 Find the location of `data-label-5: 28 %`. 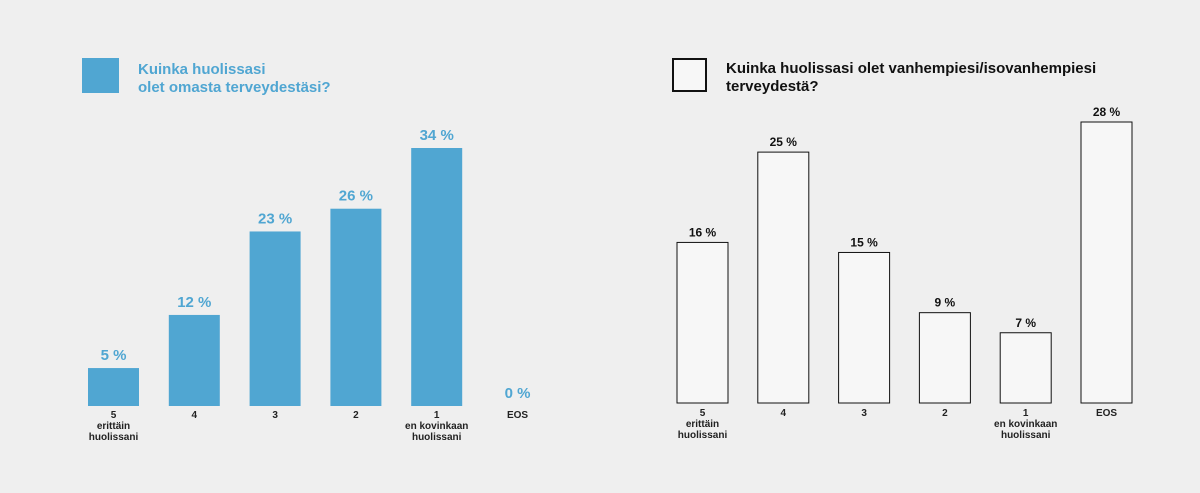

data-label-5: 28 % is located at coordinates (1107, 112).